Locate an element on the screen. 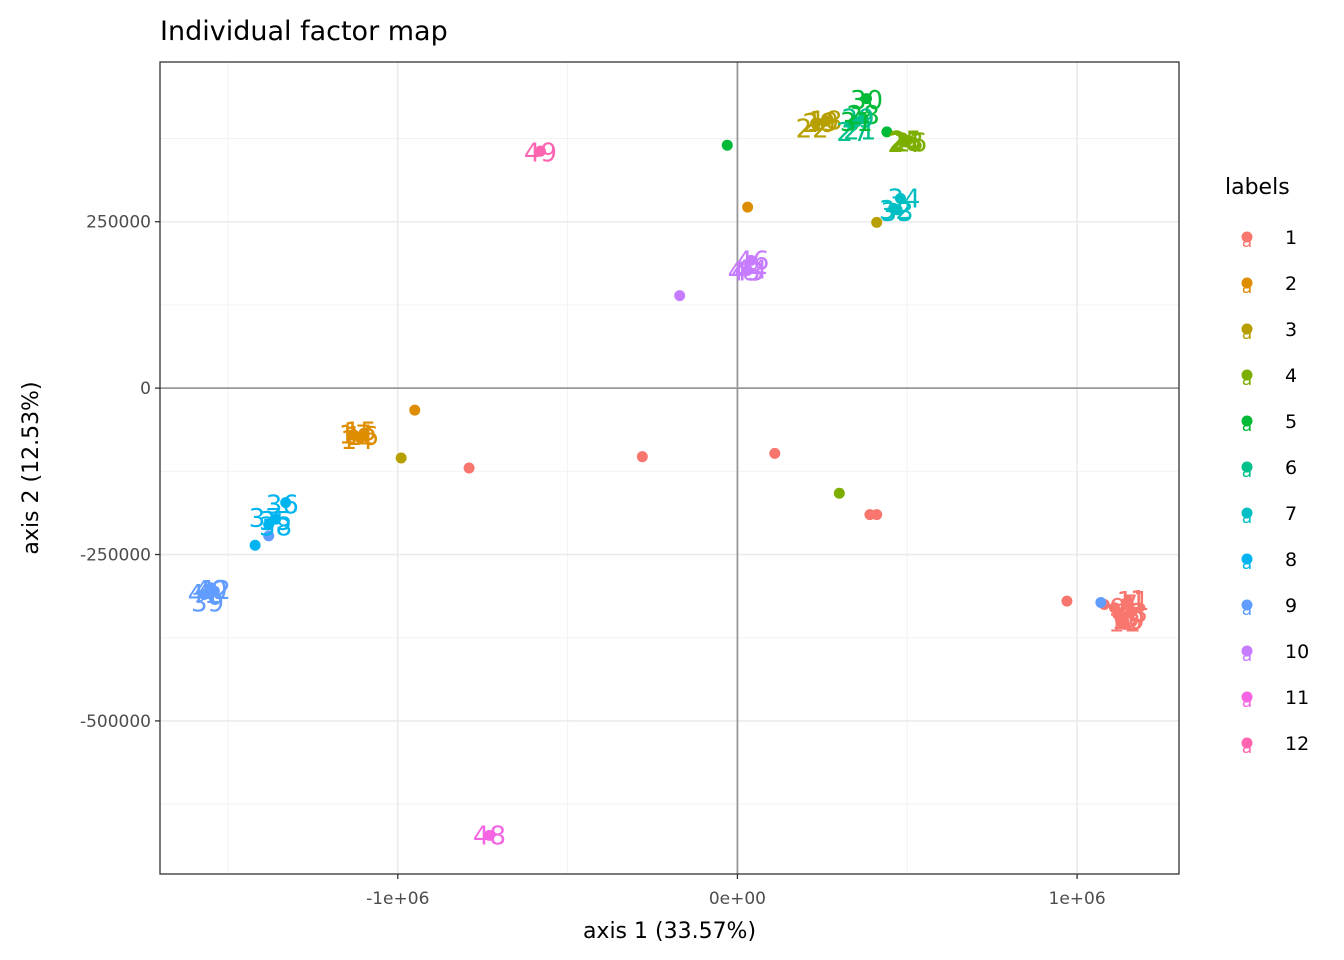  point-label: 5 is located at coordinates (1135, 622).